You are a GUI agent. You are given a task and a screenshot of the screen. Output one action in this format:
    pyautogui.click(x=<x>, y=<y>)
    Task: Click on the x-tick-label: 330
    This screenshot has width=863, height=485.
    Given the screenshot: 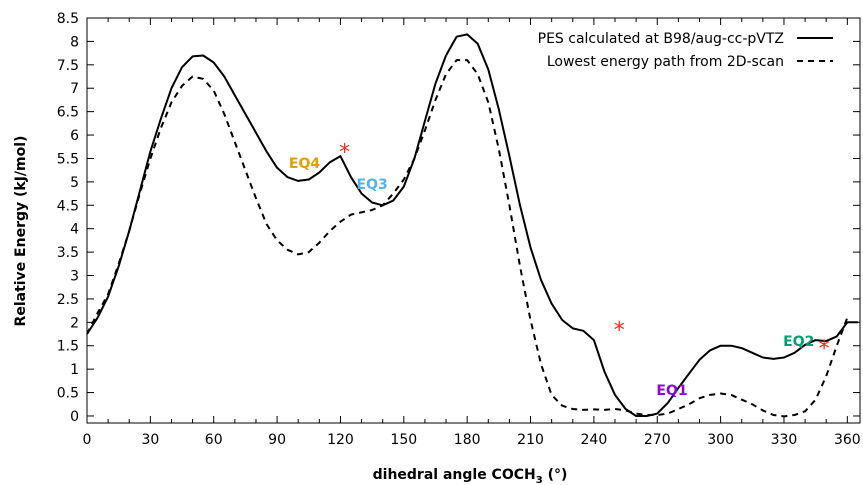 What is the action you would take?
    pyautogui.click(x=784, y=440)
    